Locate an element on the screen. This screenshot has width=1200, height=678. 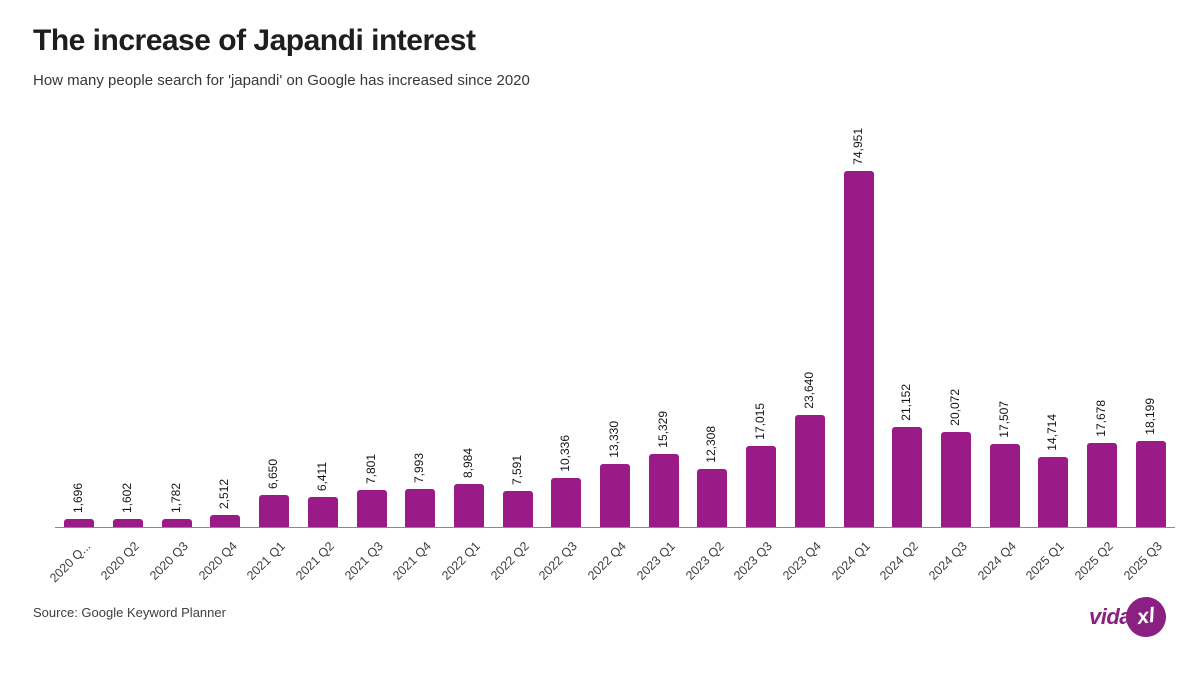
bar-value-label: 7,591 is located at coordinates (516, 469).